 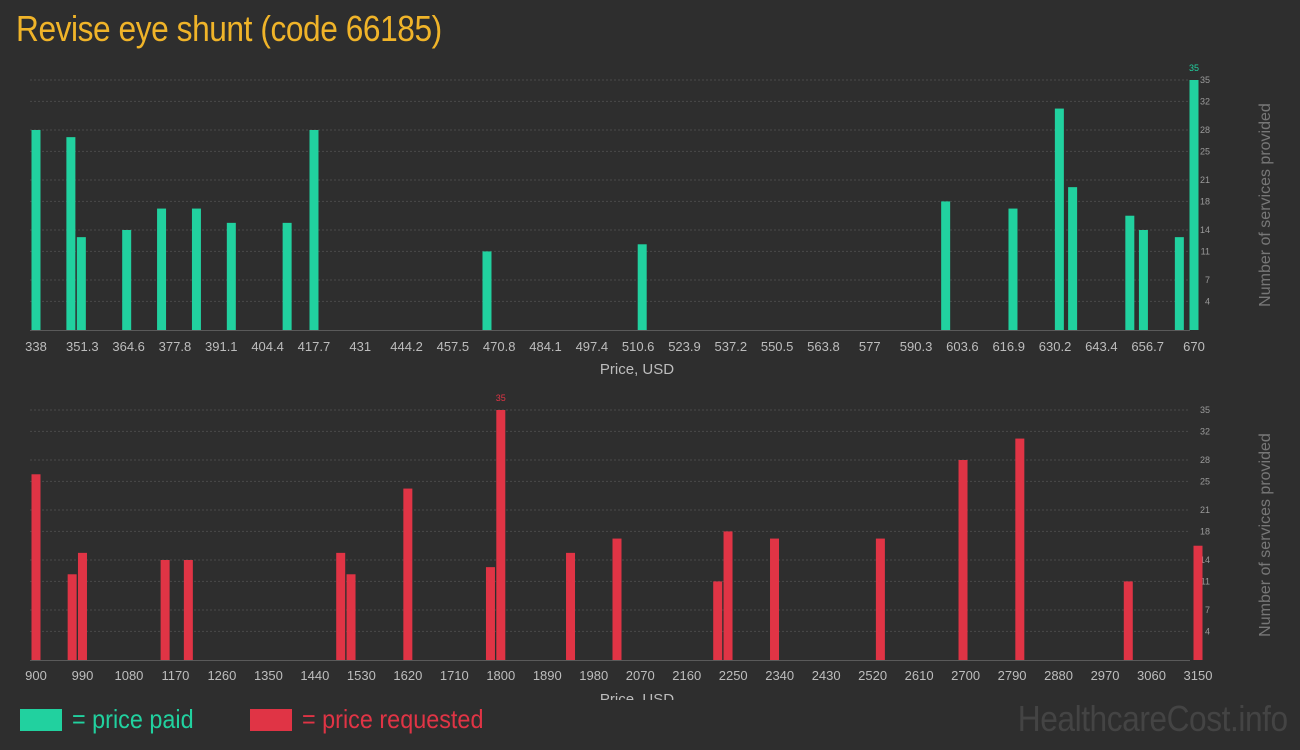 What do you see at coordinates (221, 675) in the screenshot?
I see `x-tick-label: 1260` at bounding box center [221, 675].